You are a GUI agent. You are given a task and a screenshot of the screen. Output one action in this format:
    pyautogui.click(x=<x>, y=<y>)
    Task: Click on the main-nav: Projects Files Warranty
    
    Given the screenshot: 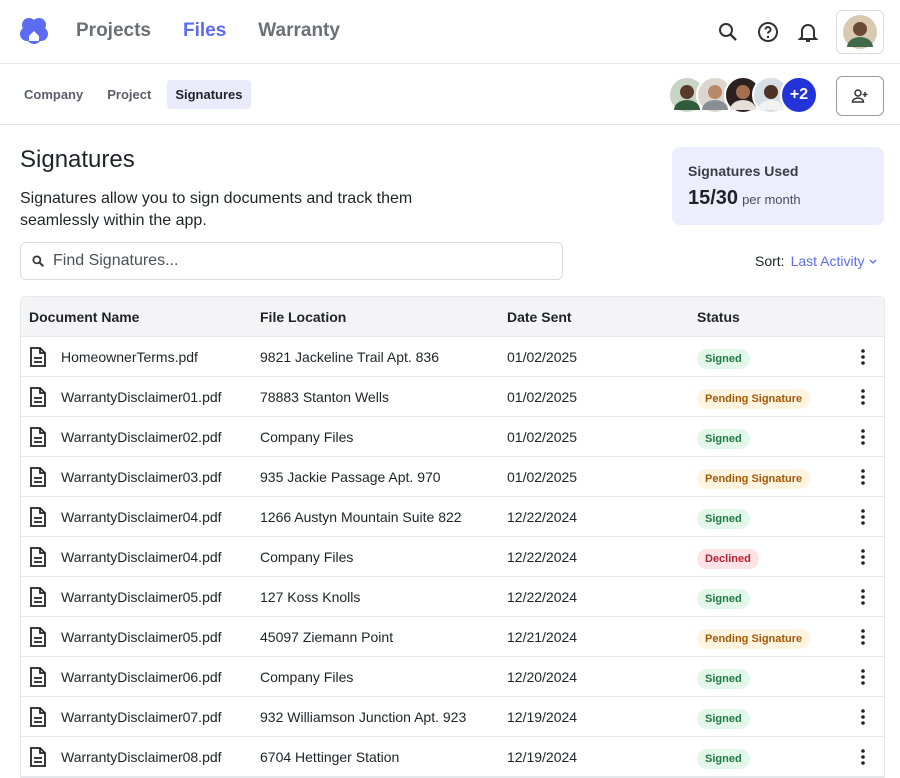 What is the action you would take?
    pyautogui.click(x=208, y=31)
    